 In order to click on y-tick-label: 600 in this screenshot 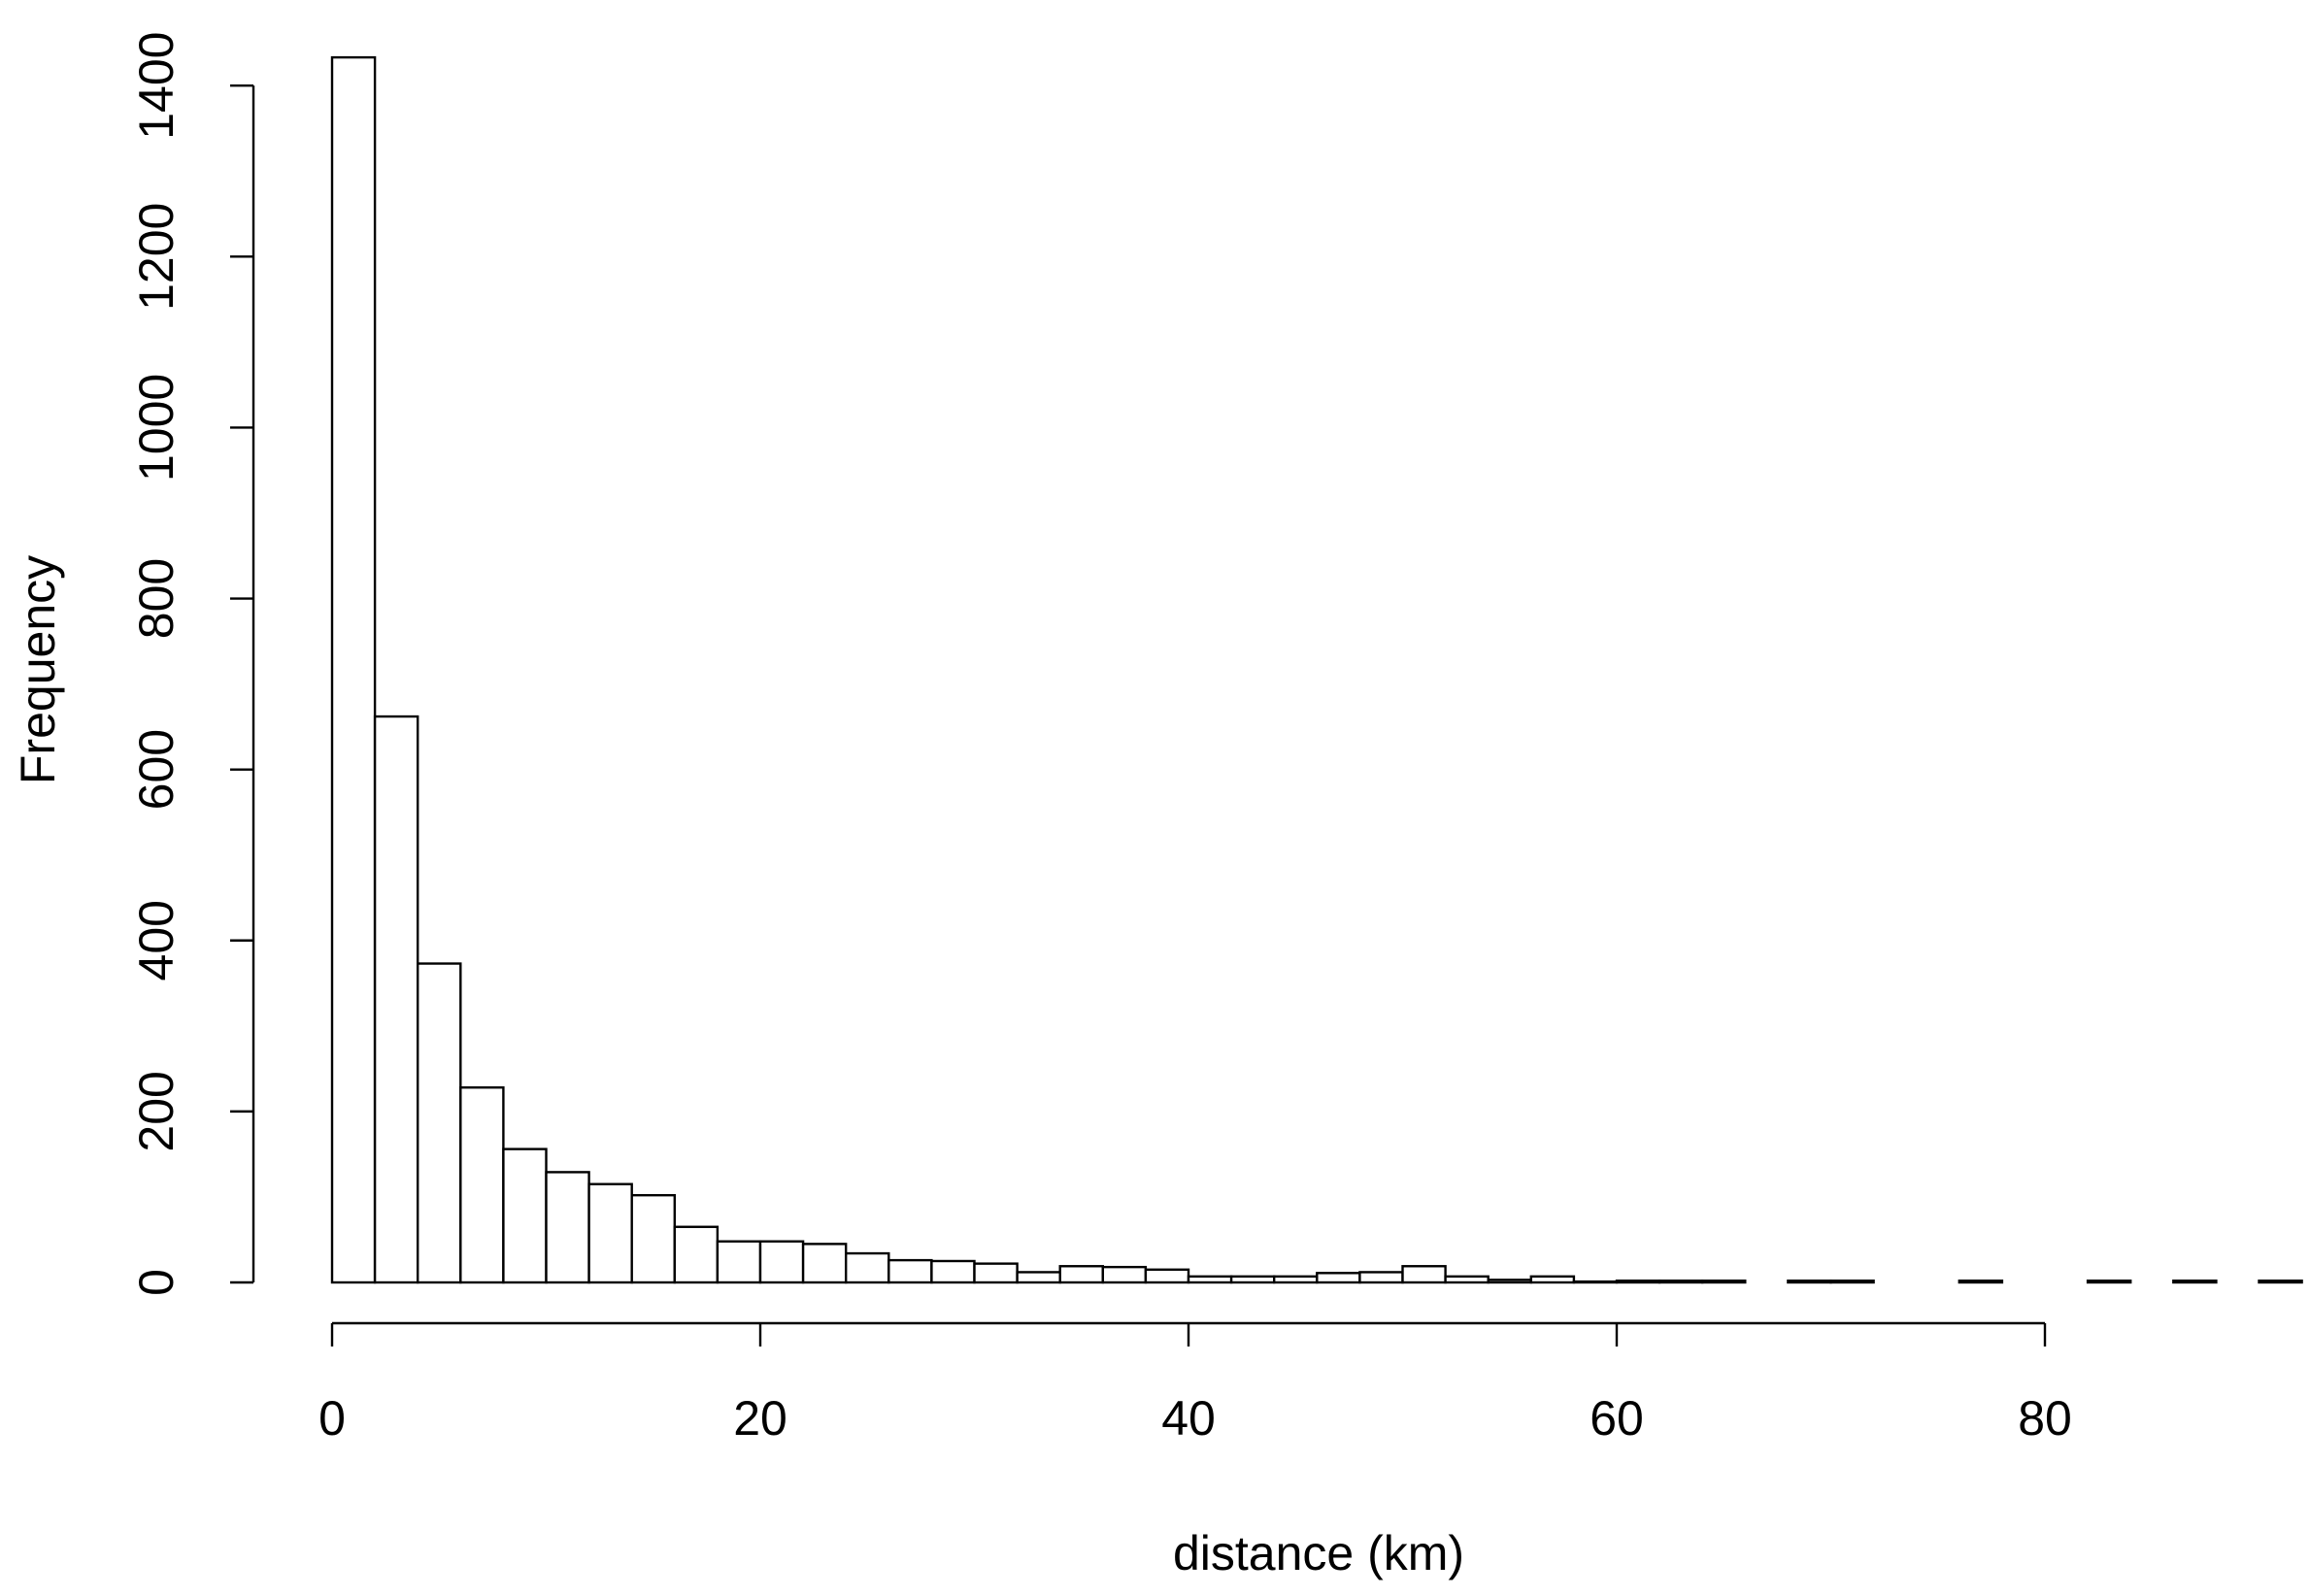, I will do `click(156, 769)`.